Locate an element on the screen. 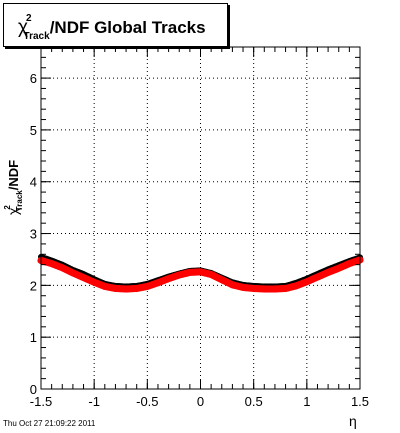  y-tick-label: 4 is located at coordinates (33, 182).